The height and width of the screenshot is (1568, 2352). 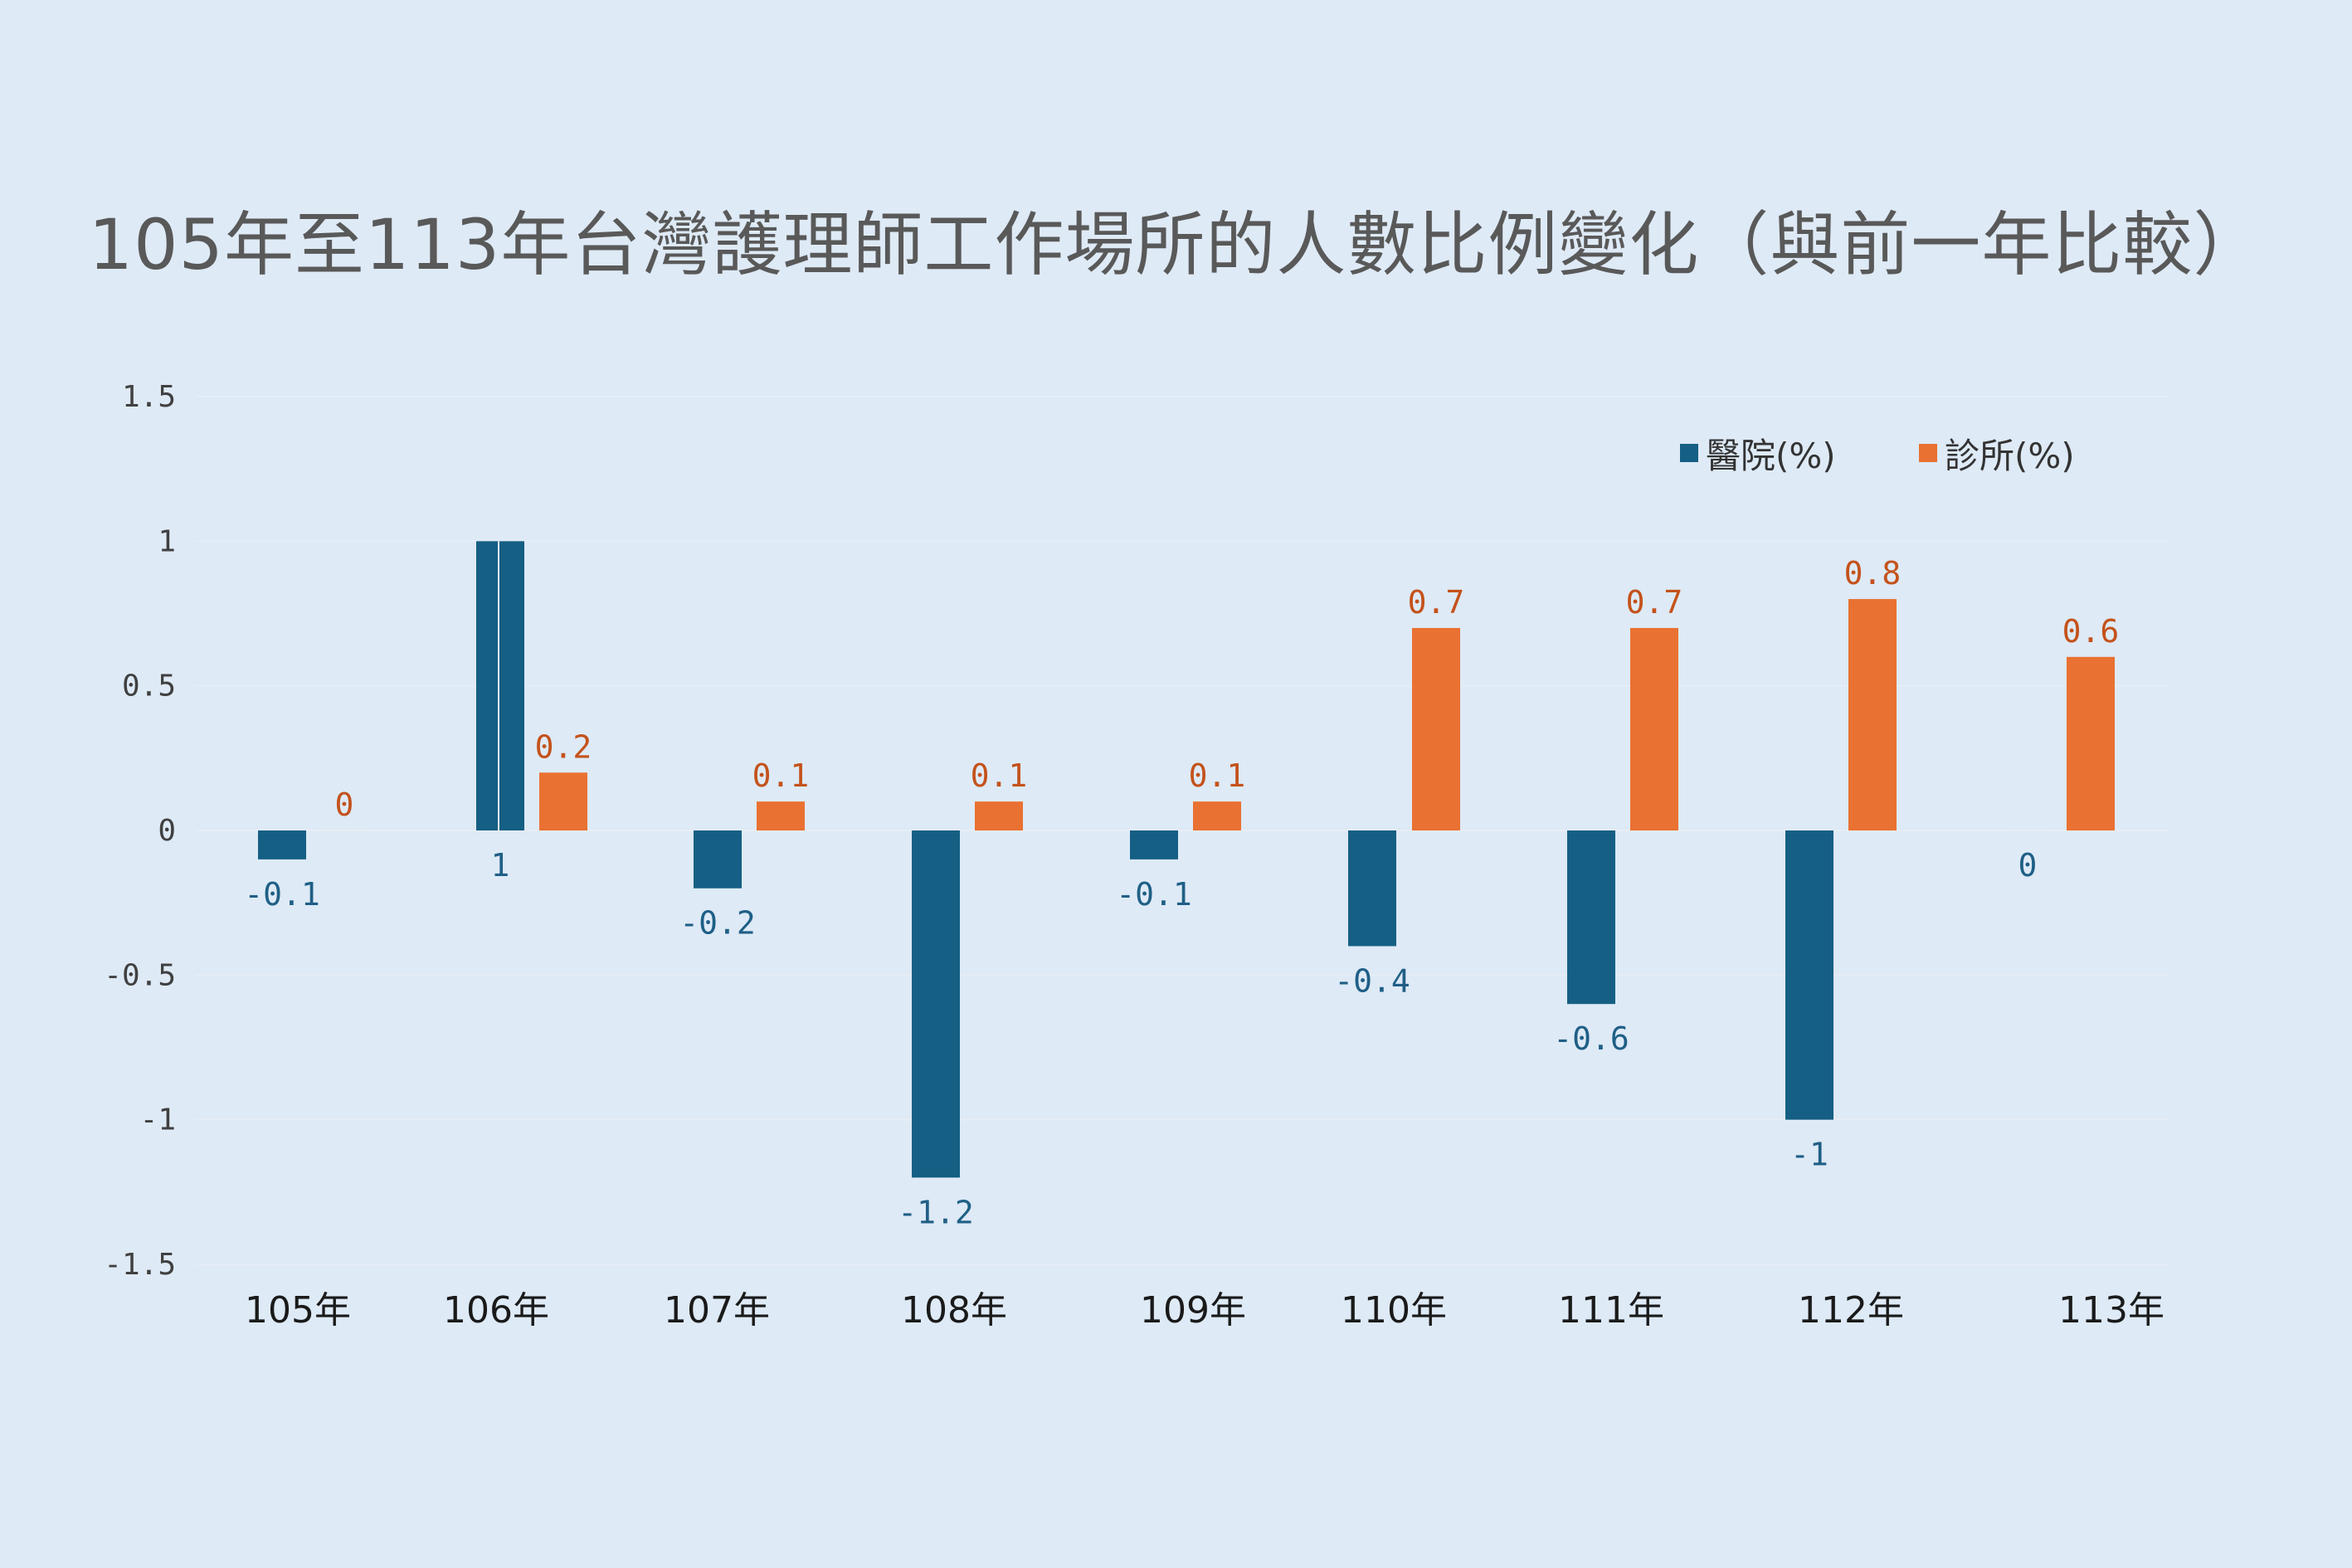 What do you see at coordinates (2091, 631) in the screenshot?
I see `clinic-data-label: 0.6` at bounding box center [2091, 631].